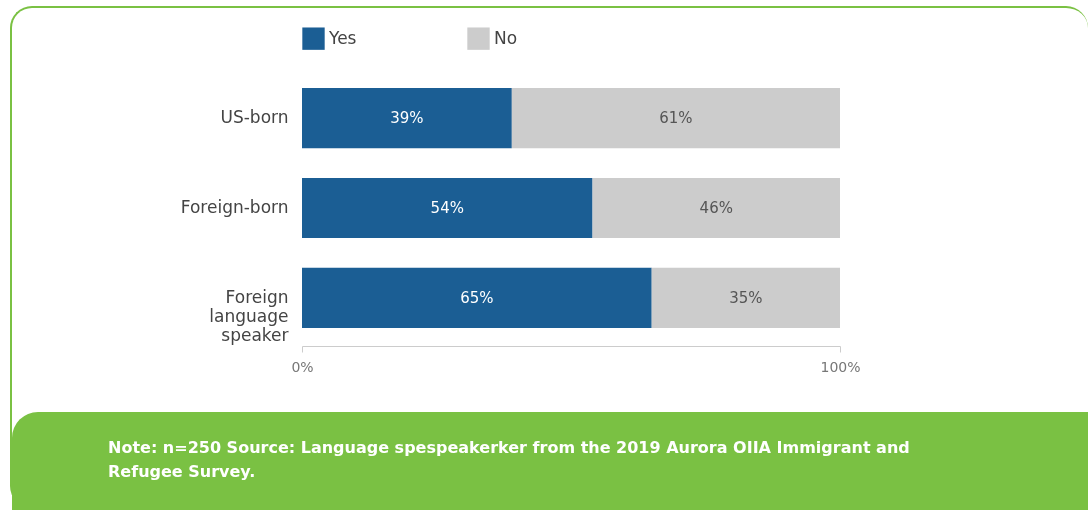 The width and height of the screenshot is (1088, 510). I want to click on data-label: 65%, so click(477, 297).